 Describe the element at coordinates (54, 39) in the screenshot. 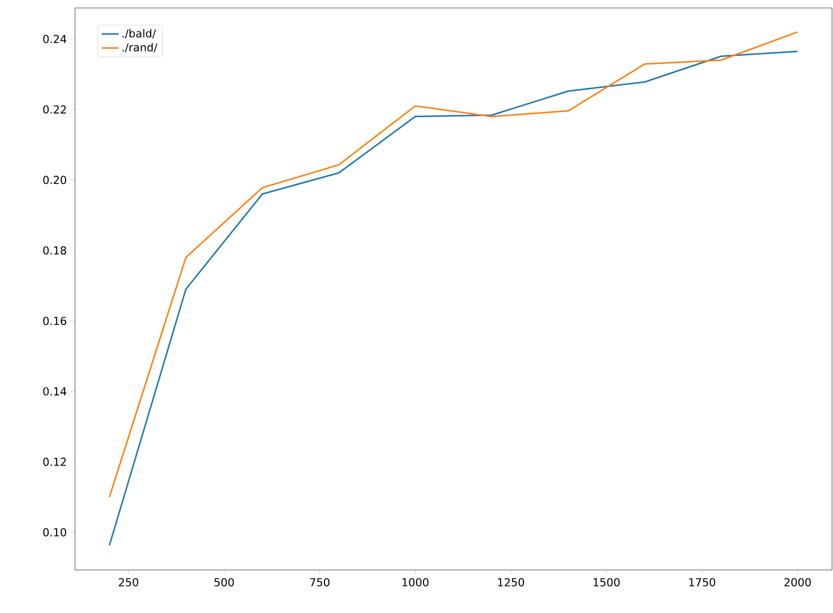

I see `y-tick-label: 0.24` at that location.